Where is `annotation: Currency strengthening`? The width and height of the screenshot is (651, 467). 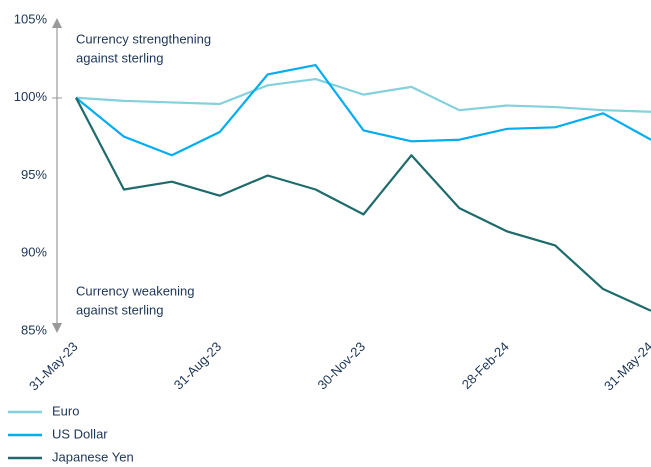
annotation: Currency strengthening is located at coordinates (143, 38).